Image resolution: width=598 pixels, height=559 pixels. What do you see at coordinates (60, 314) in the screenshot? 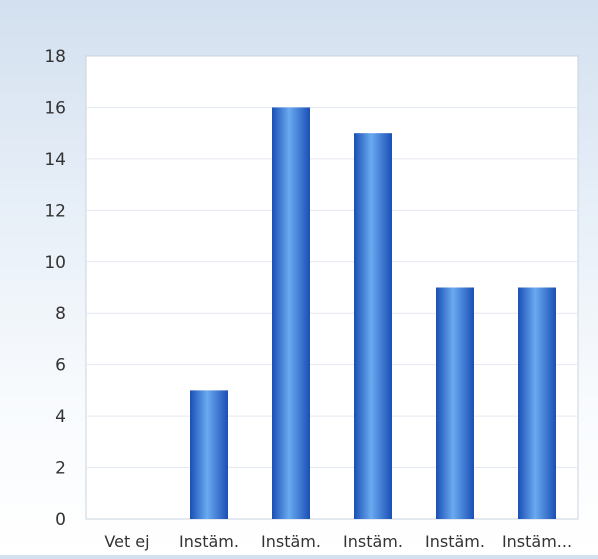
I see `y-tick-label: 8` at bounding box center [60, 314].